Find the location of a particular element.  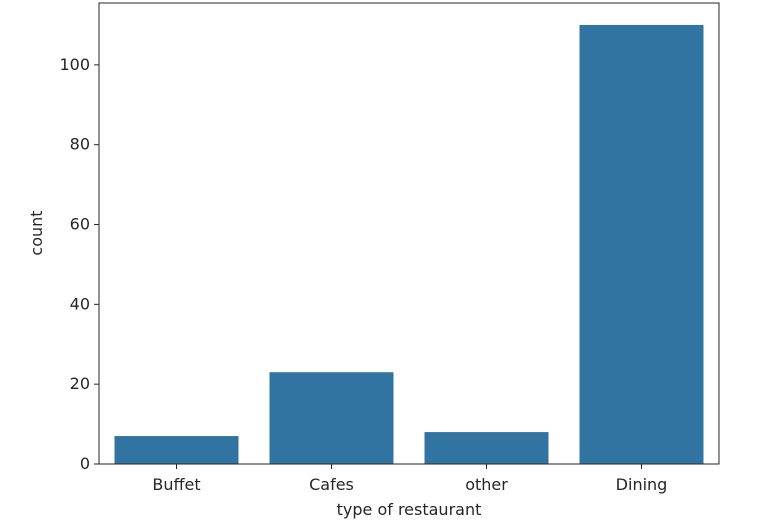

y-ticks-group: 0 20 40 60 80 100 is located at coordinates (79, 264).